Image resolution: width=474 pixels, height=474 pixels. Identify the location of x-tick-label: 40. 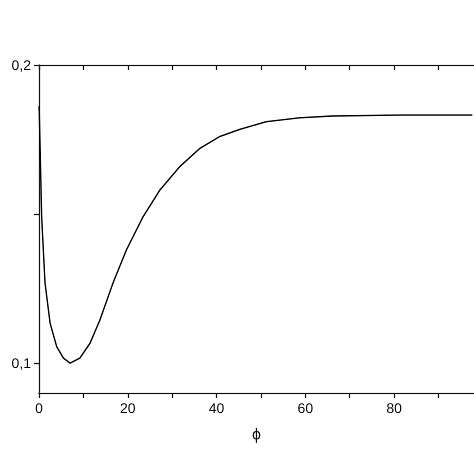
(216, 408).